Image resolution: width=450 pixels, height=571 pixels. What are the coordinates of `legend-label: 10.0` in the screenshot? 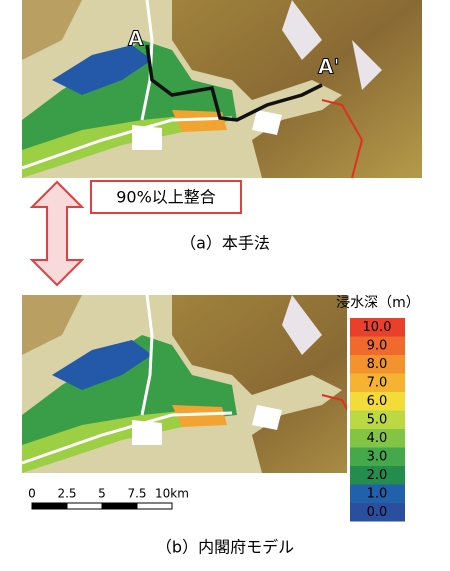 It's located at (377, 327).